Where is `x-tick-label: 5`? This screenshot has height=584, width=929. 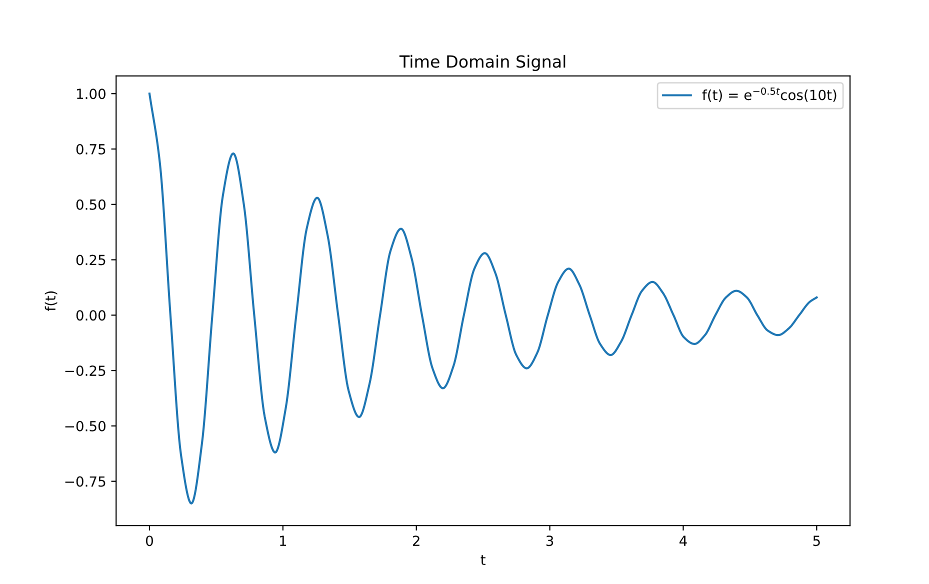
x-tick-label: 5 is located at coordinates (816, 541).